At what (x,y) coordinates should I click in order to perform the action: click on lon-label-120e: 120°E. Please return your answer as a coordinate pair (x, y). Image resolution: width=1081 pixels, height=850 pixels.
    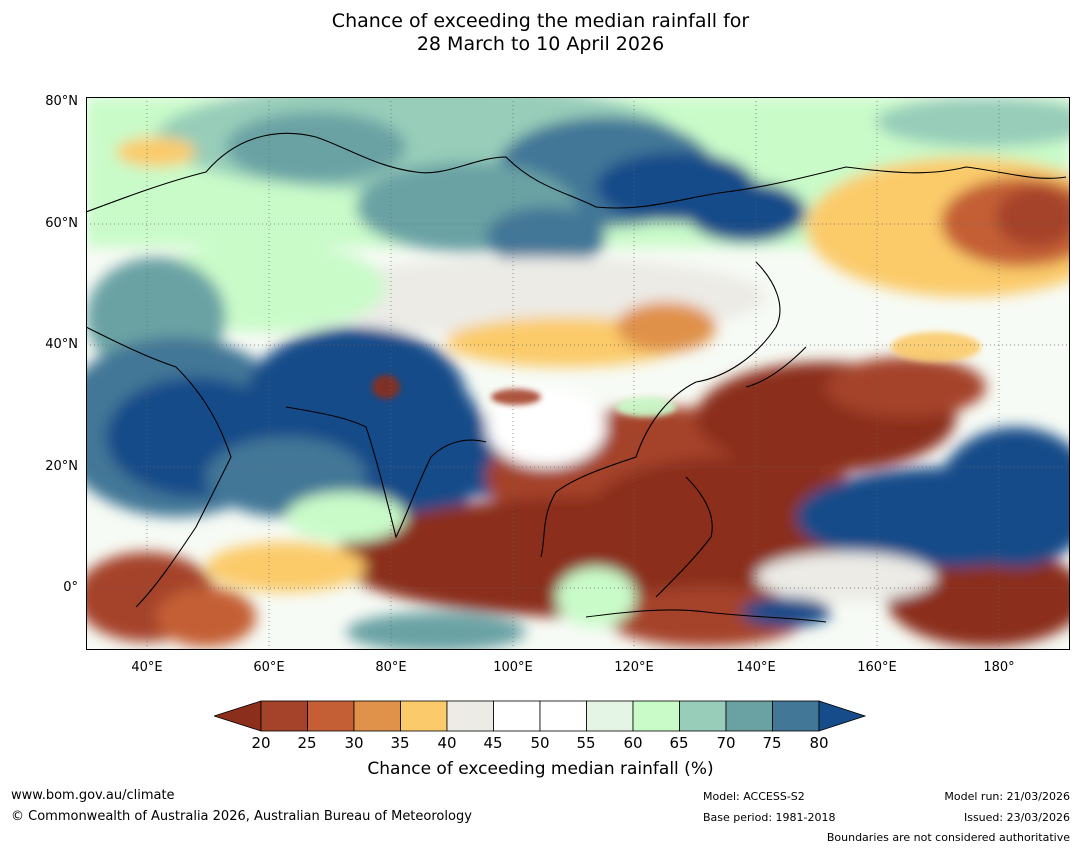
    Looking at the image, I should click on (634, 667).